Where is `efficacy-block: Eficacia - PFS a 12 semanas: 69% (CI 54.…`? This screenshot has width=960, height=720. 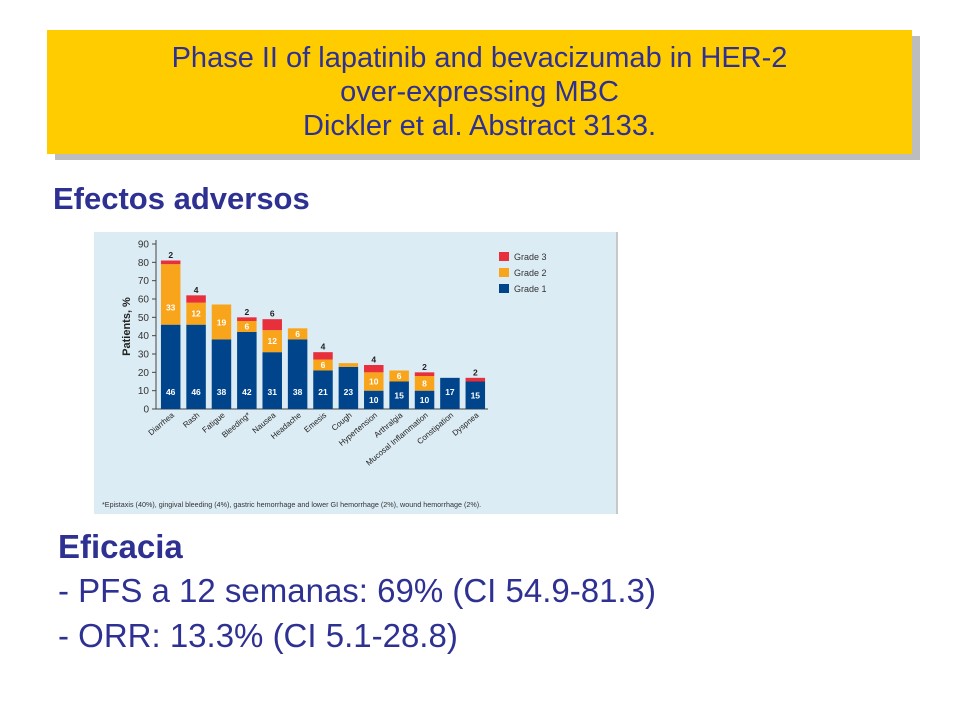 efficacy-block: Eficacia - PFS a 12 semanas: 69% (CI 54.… is located at coordinates (357, 592).